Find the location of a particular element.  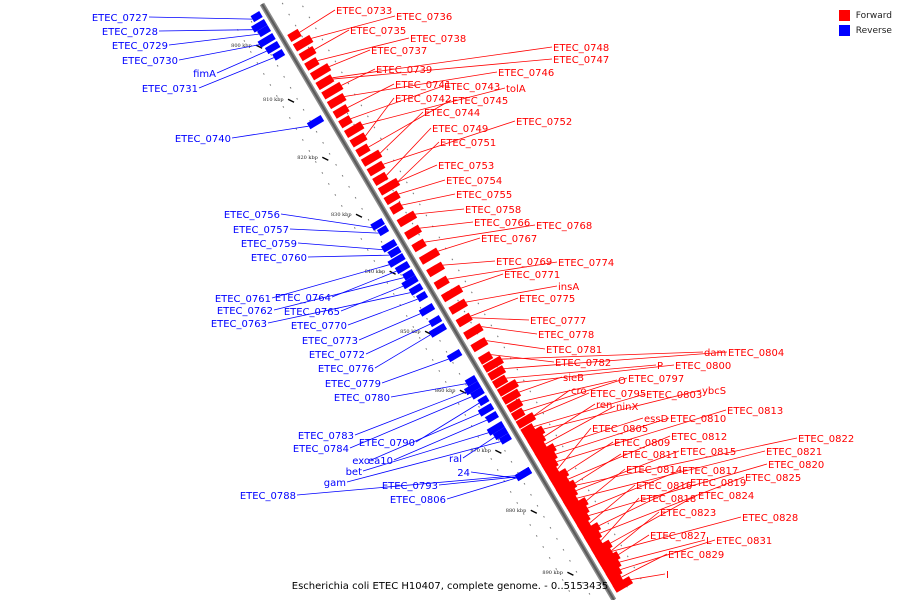

forward-gene-label: ETEC_0818 is located at coordinates (668, 499).